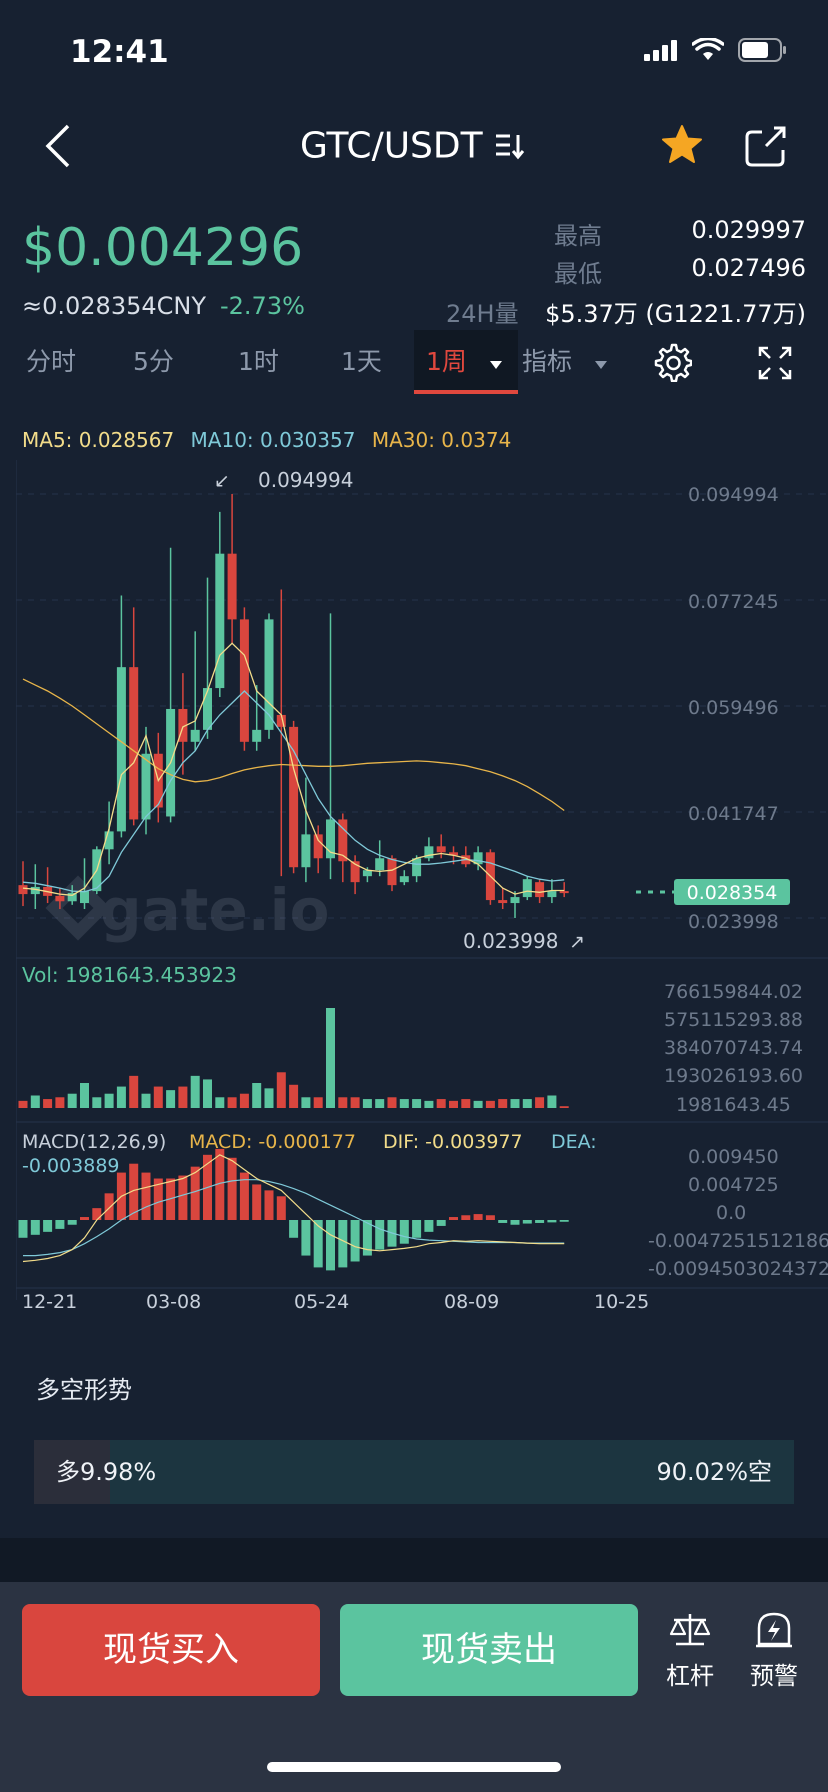  I want to click on tab-timeline: 分时, so click(51, 361).